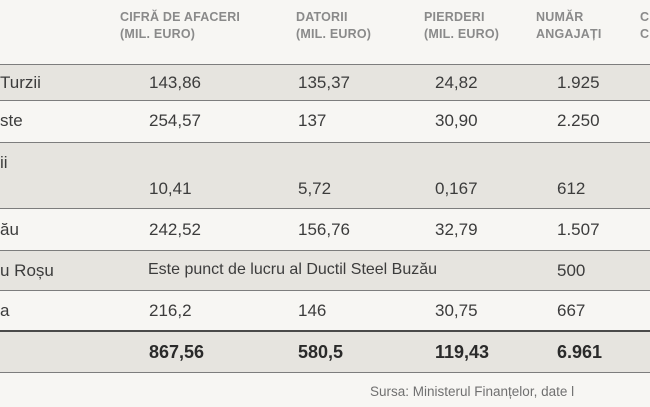 Image resolution: width=650 pixels, height=407 pixels. Describe the element at coordinates (578, 120) in the screenshot. I see `cell-angajati: 2.250` at that location.